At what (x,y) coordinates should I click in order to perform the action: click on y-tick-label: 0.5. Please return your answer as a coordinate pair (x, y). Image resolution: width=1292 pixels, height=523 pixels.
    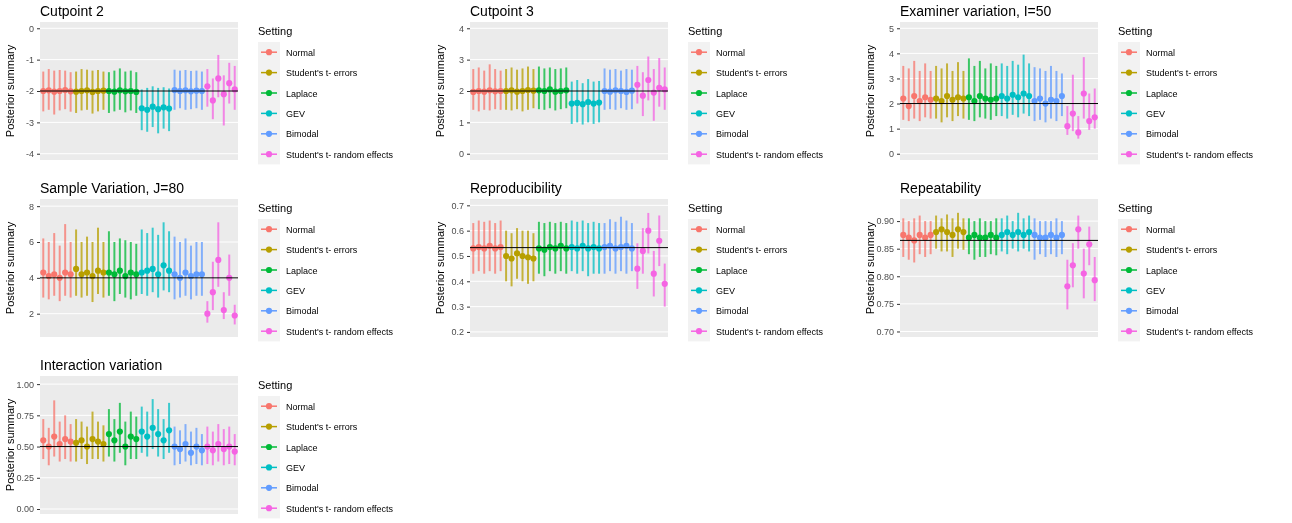
    Looking at the image, I should click on (457, 256).